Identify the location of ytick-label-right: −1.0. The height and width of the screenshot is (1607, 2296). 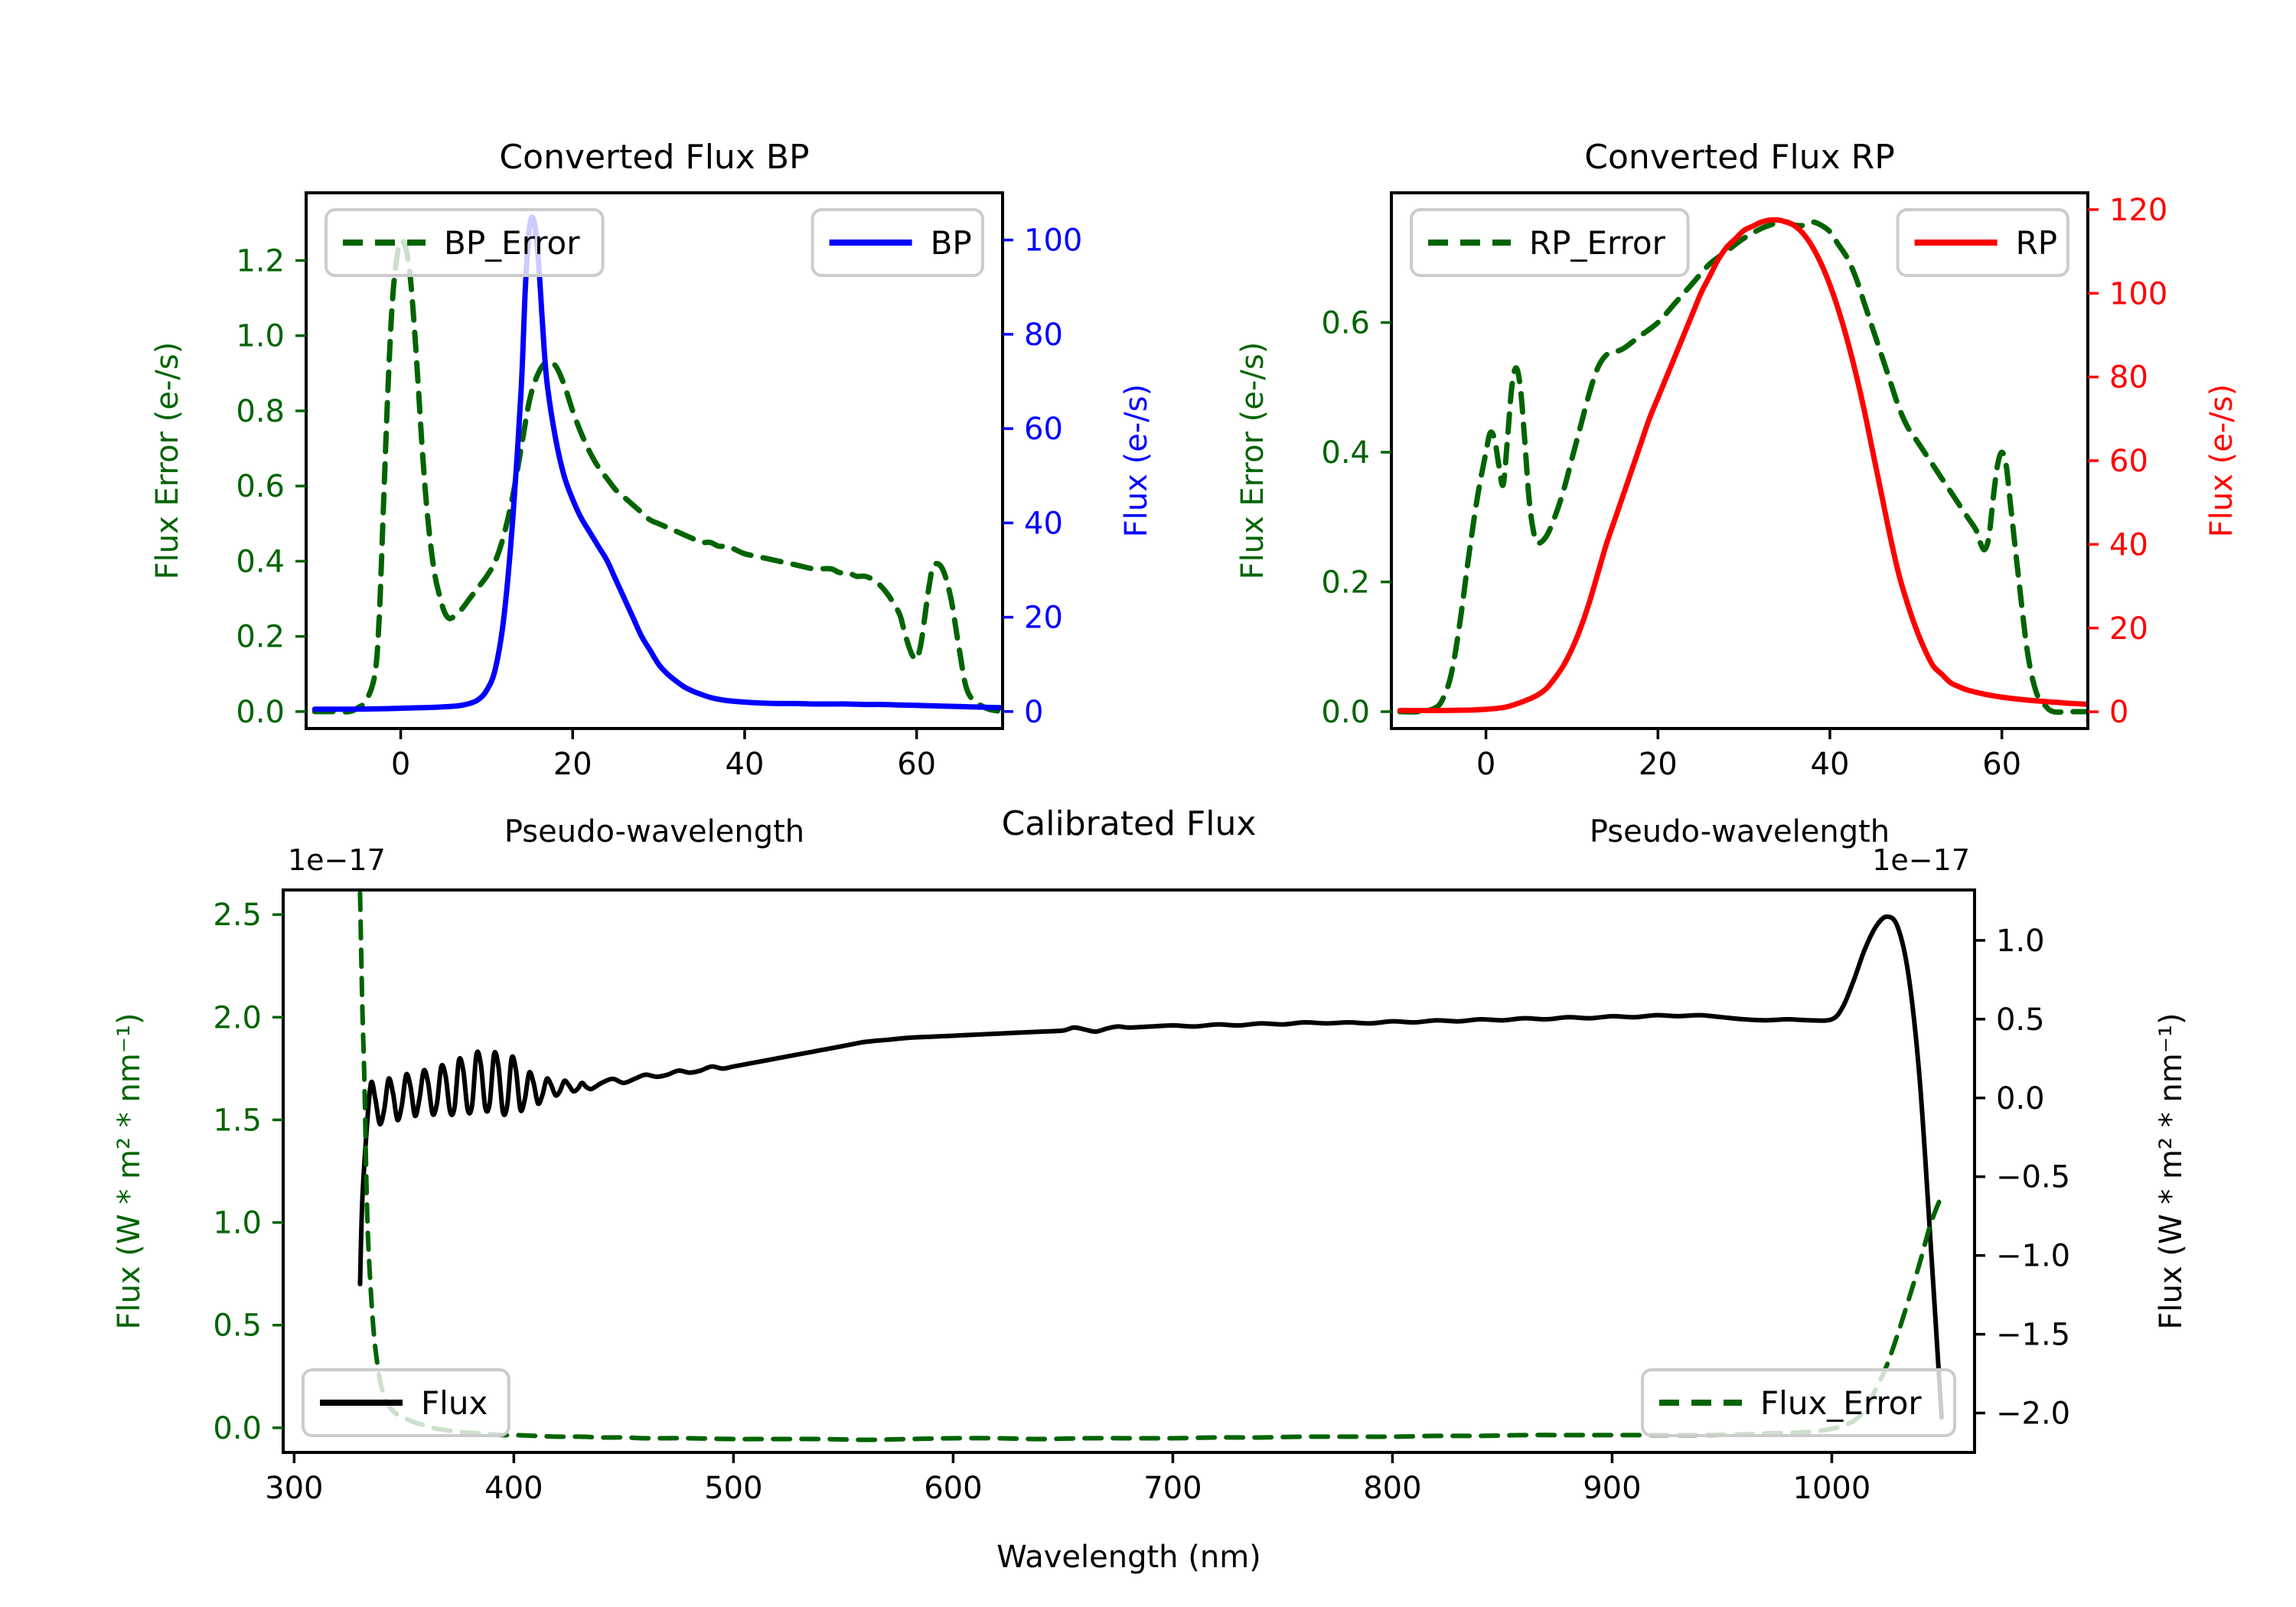
(2033, 1256).